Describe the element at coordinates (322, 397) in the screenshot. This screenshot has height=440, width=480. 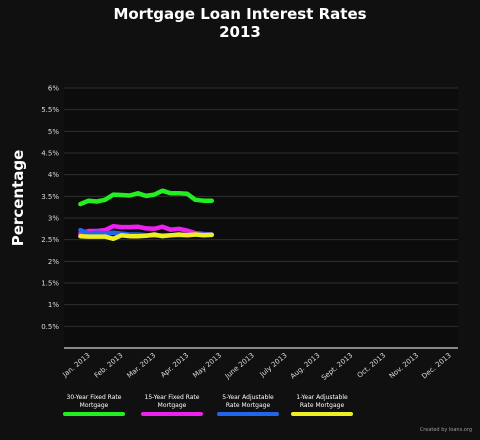
I see `legend-label-line1: 1-Year Adjustable` at that location.